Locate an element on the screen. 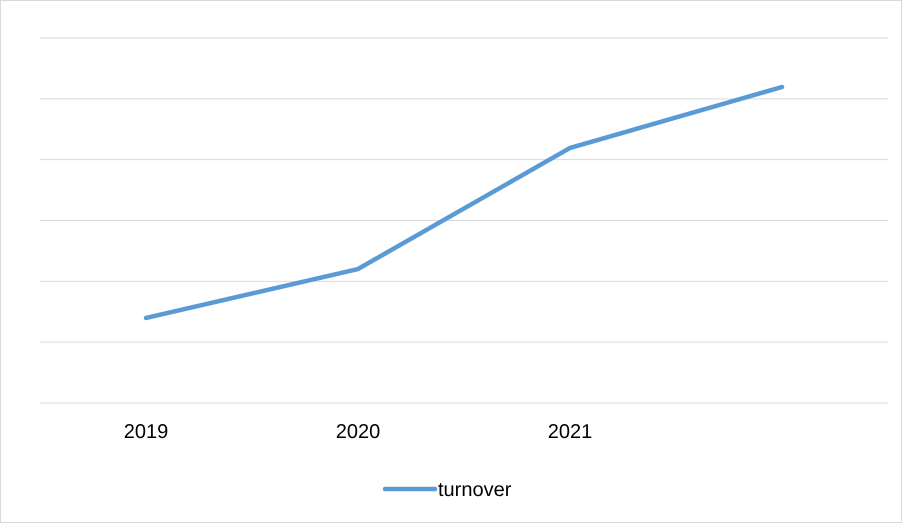  x-tick-label: 2021 is located at coordinates (570, 432).